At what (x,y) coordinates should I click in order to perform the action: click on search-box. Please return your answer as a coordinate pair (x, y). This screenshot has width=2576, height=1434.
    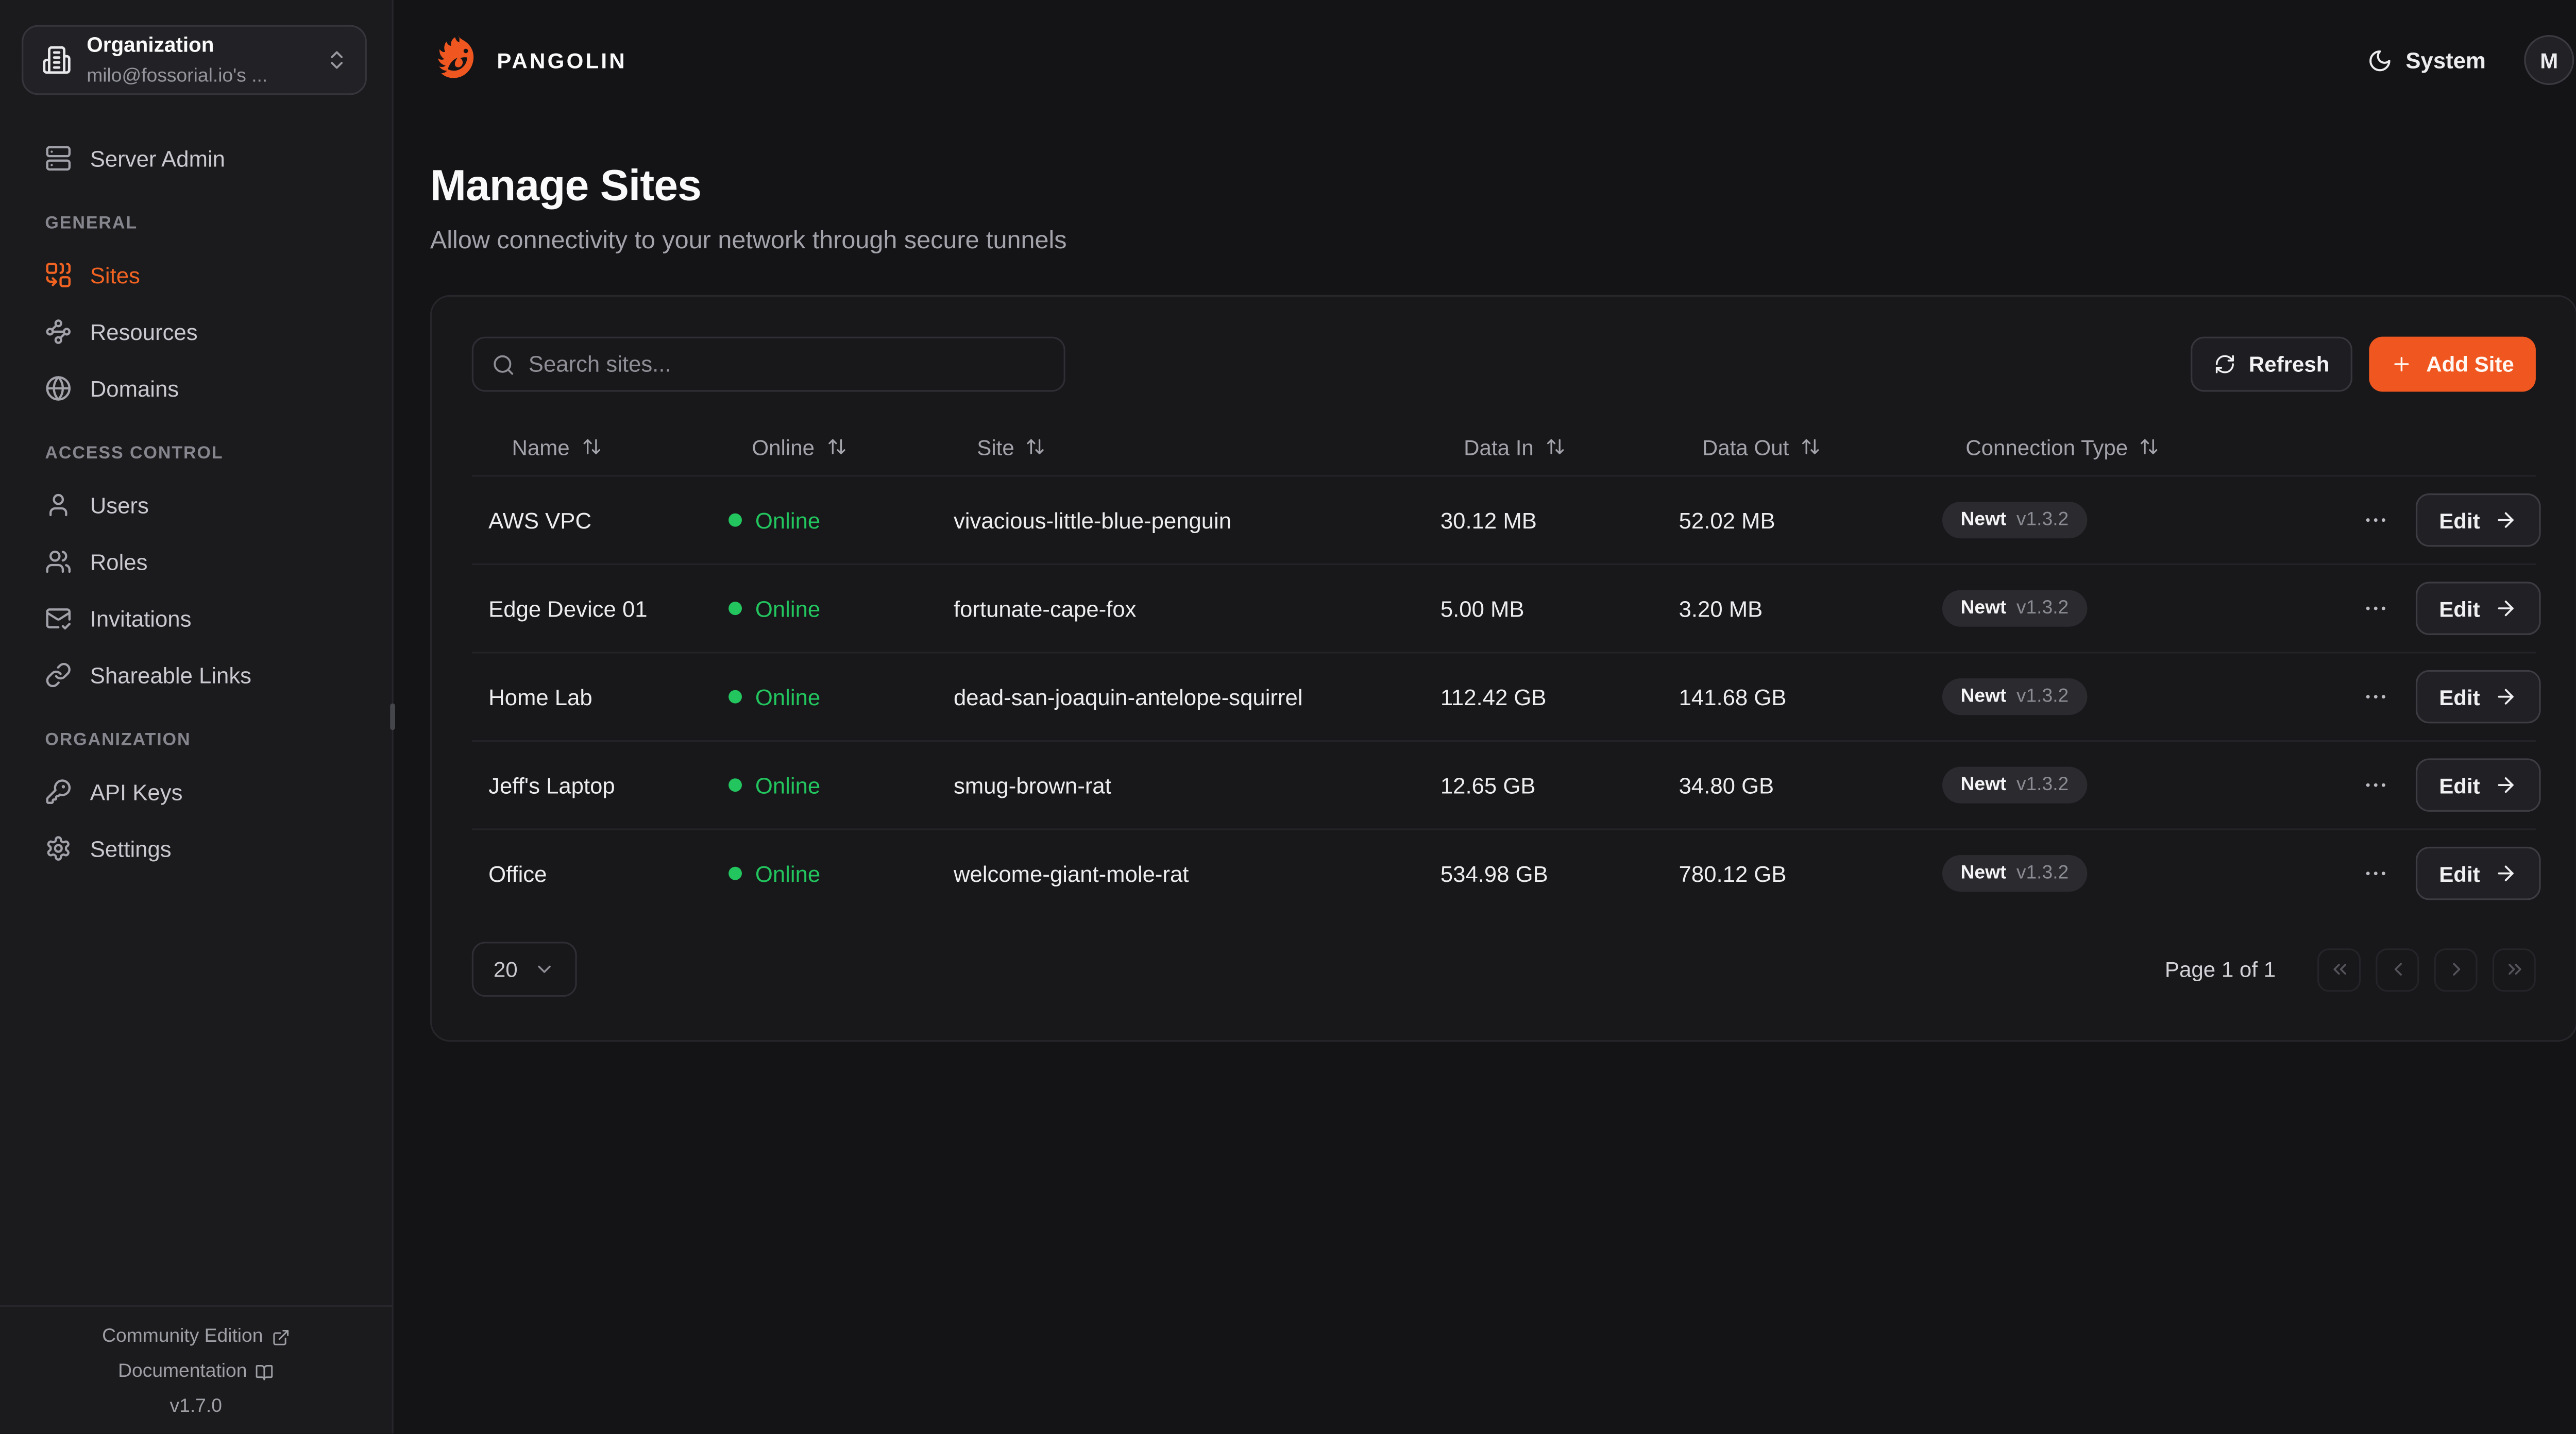
    Looking at the image, I should click on (768, 364).